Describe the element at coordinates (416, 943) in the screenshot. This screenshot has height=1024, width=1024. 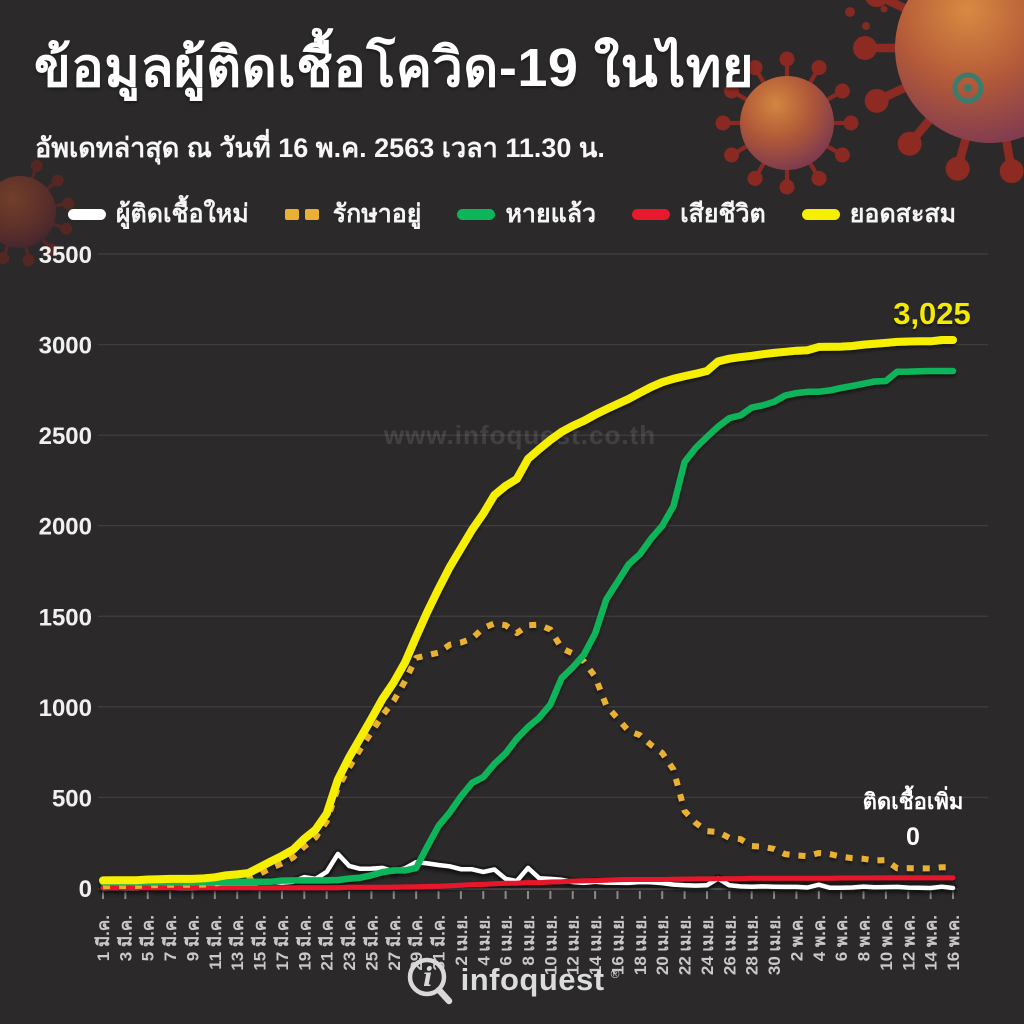
I see `svg-text: 29 มี.ค.` at that location.